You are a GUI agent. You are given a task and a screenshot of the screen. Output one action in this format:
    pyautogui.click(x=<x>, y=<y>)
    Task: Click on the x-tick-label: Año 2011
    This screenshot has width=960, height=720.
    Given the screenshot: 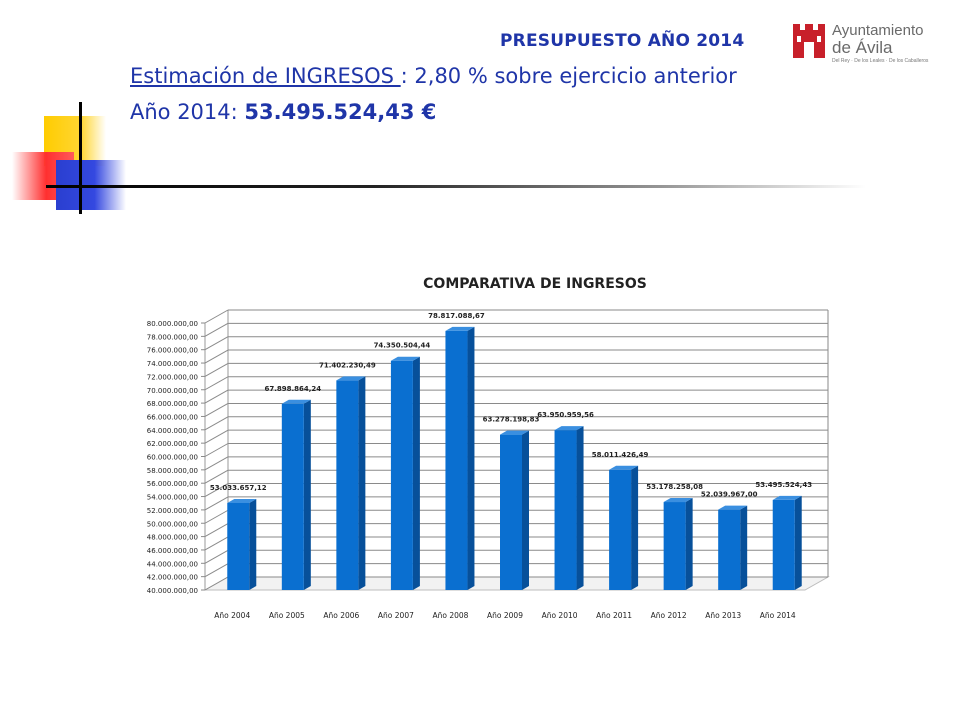 What is the action you would take?
    pyautogui.click(x=614, y=615)
    